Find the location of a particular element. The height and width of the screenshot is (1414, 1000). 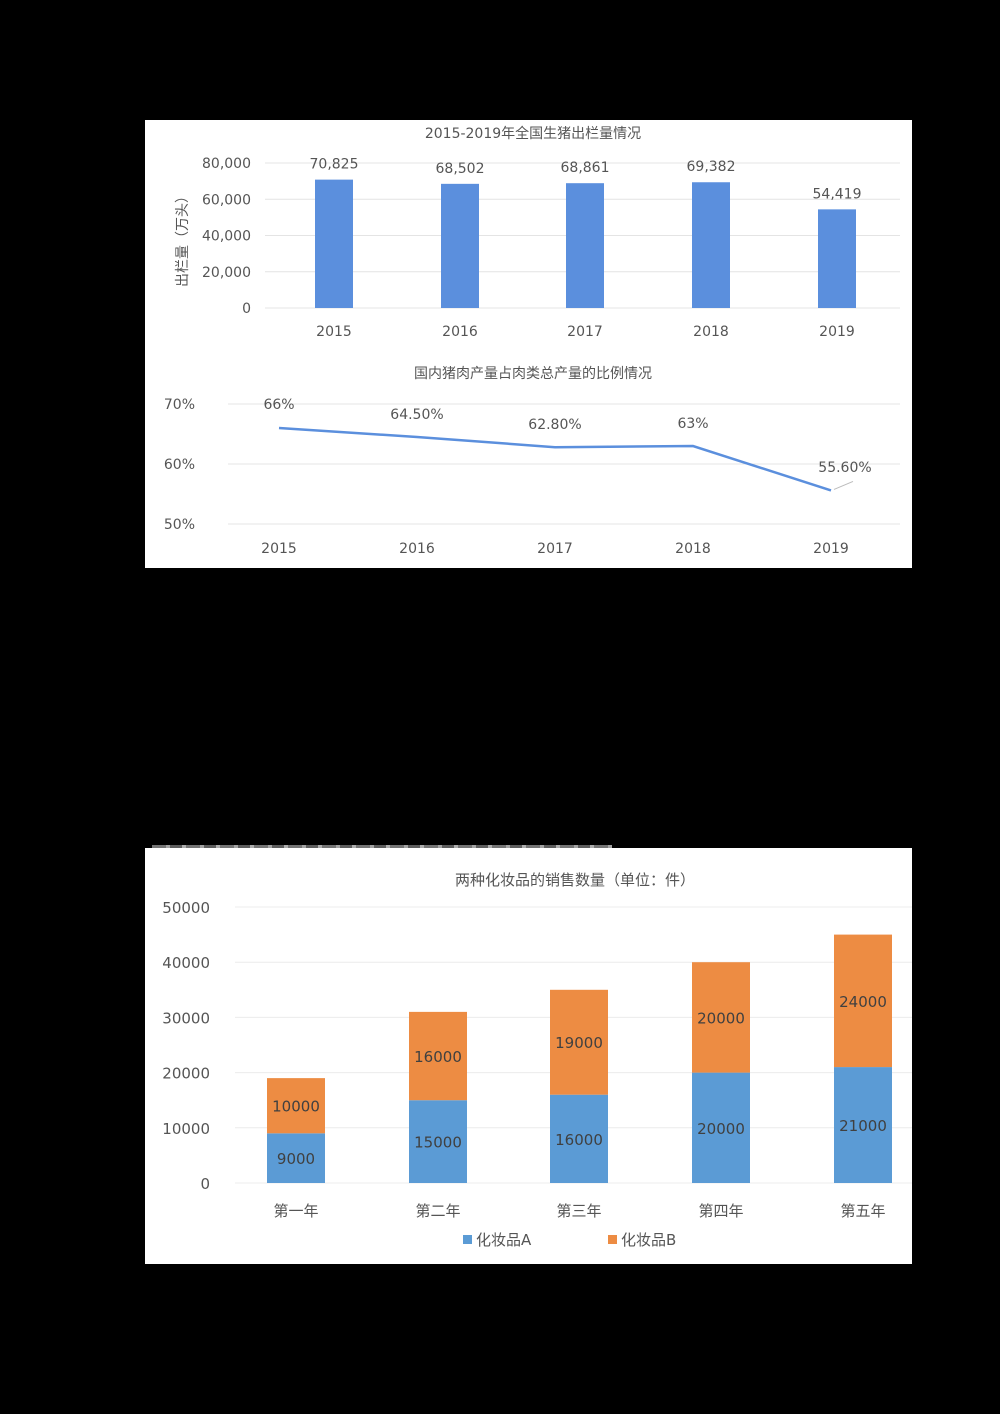

data-label: 54,419 is located at coordinates (837, 194).